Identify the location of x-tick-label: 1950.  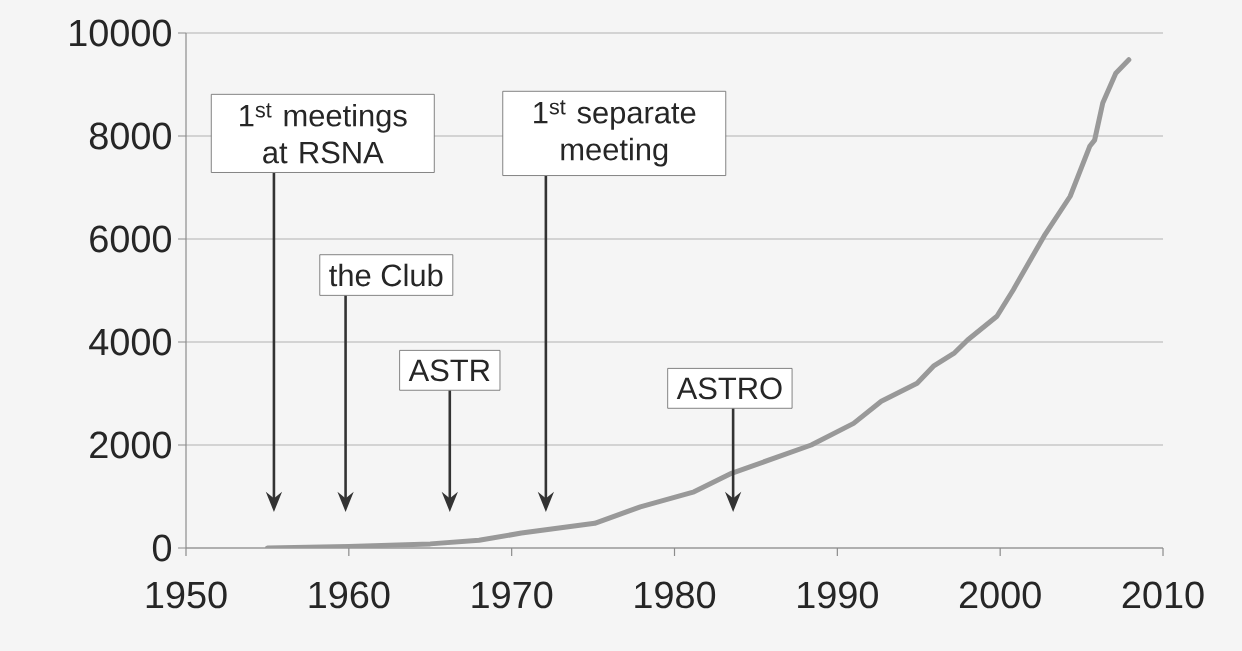
(186, 595).